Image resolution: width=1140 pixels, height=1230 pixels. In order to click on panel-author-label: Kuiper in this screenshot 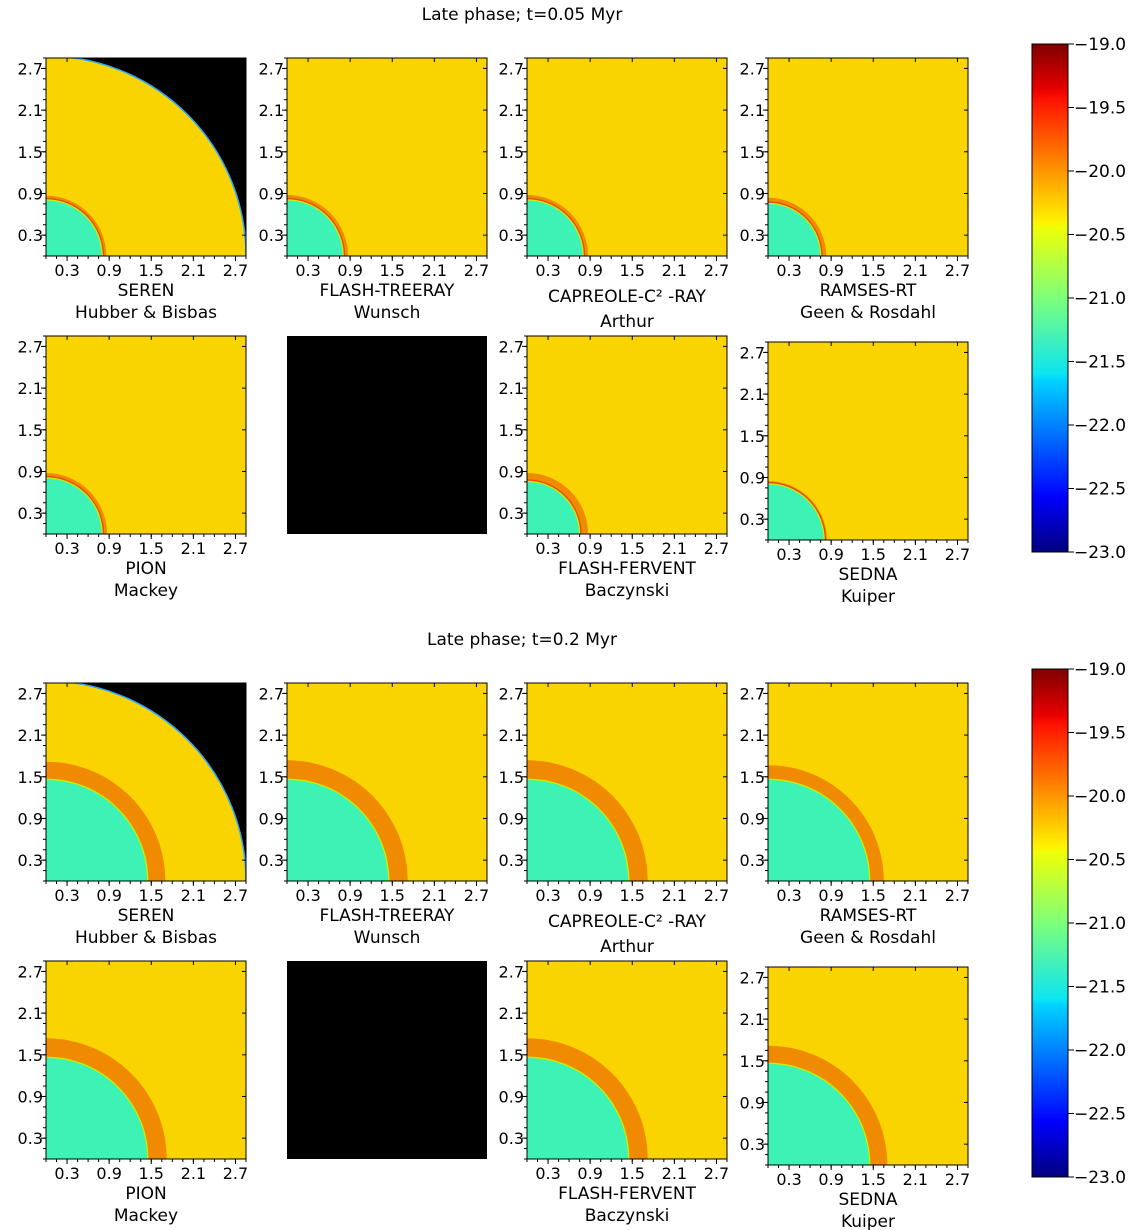, I will do `click(868, 597)`.